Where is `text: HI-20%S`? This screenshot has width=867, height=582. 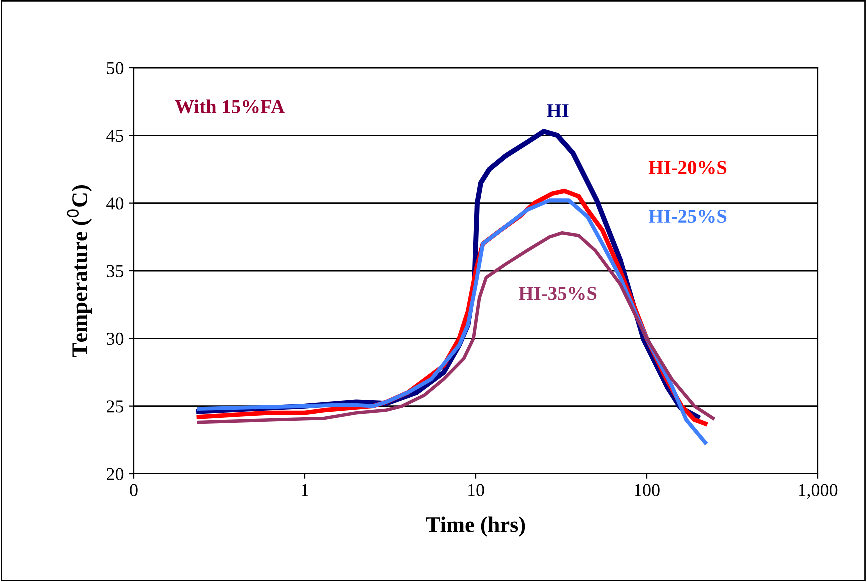
text: HI-20%S is located at coordinates (687, 167).